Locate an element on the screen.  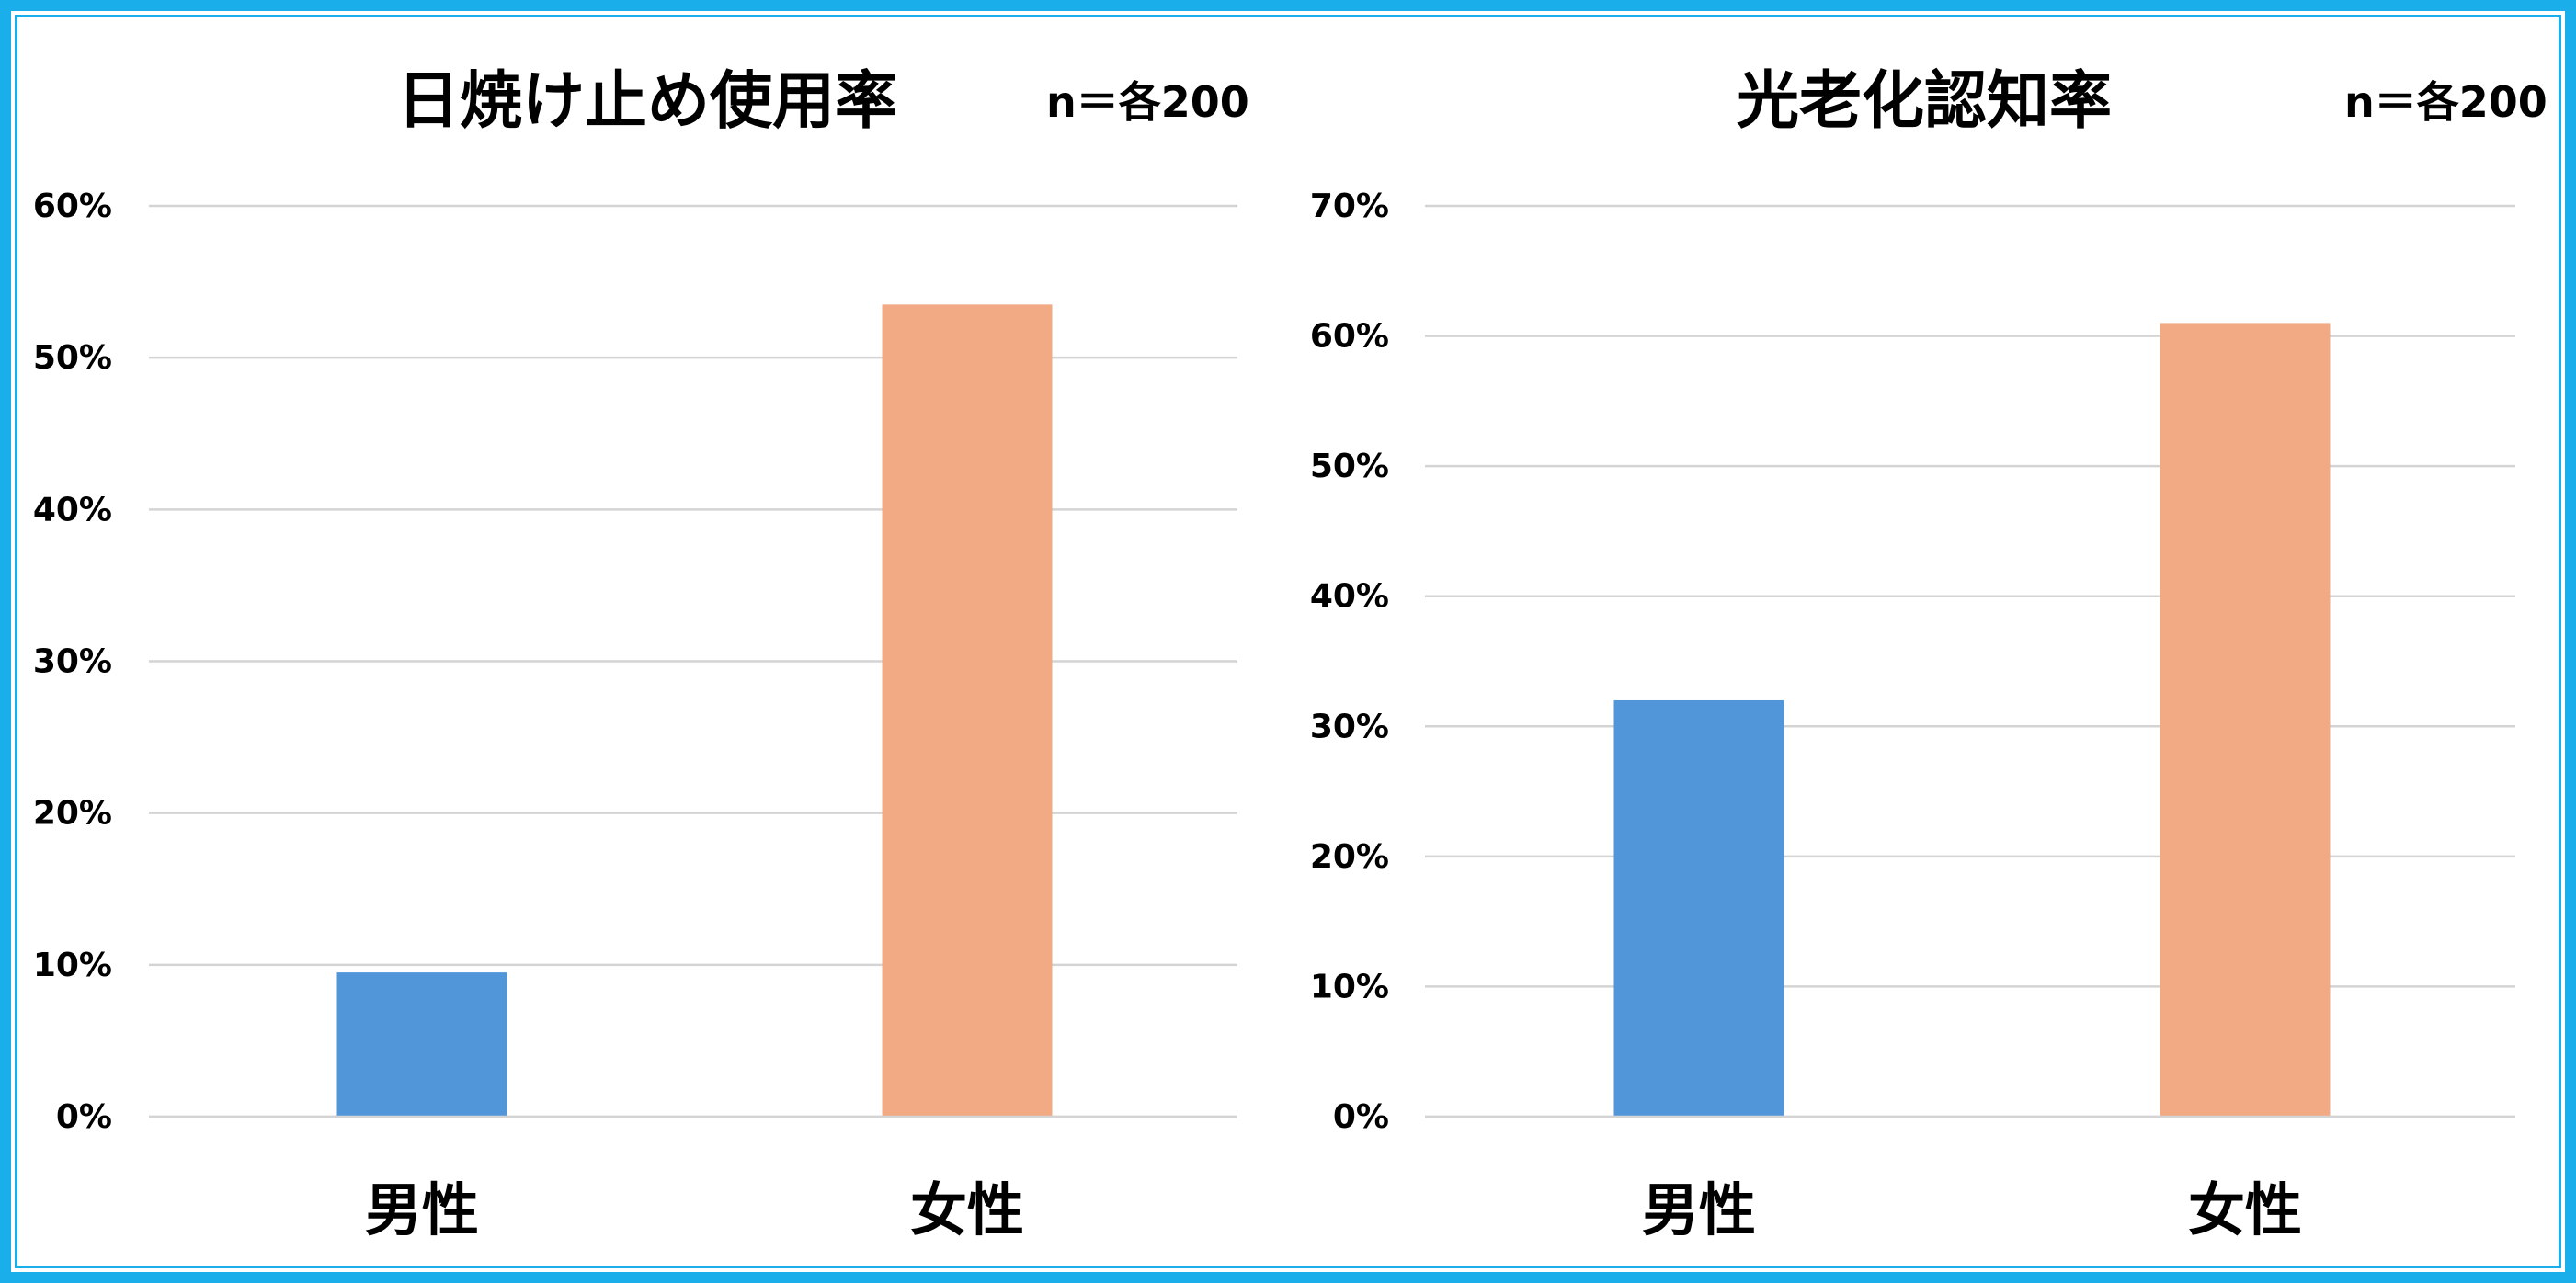
y-tick-label: 70% is located at coordinates (1349, 206).